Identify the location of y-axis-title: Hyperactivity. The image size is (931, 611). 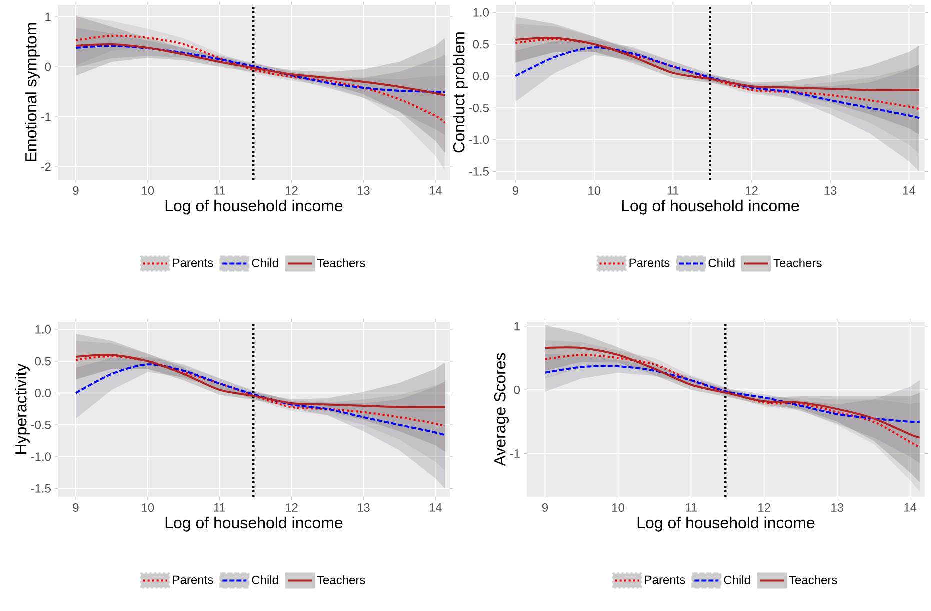
(22, 409).